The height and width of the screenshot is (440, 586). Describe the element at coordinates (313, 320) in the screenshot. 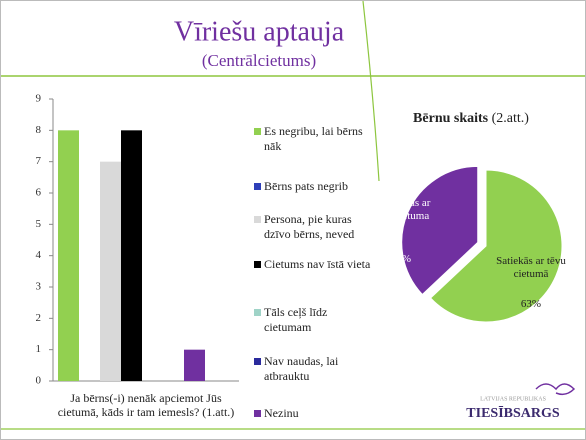

I see `legend-entry: Tāls ceļš līdz cietumam` at that location.